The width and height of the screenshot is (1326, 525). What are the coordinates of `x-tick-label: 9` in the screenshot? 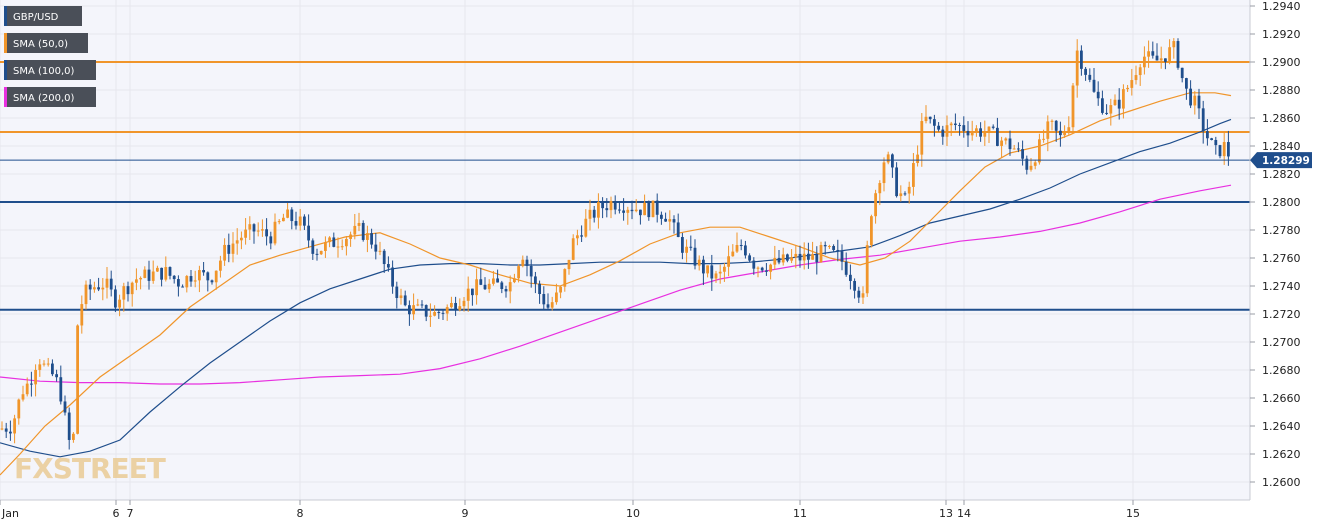 It's located at (465, 513).